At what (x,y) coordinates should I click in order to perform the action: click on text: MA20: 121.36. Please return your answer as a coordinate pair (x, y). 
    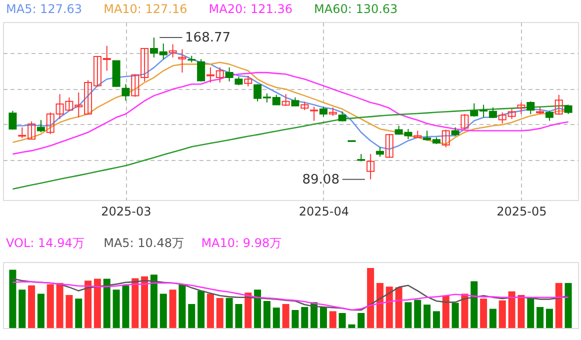
    Looking at the image, I should click on (250, 9).